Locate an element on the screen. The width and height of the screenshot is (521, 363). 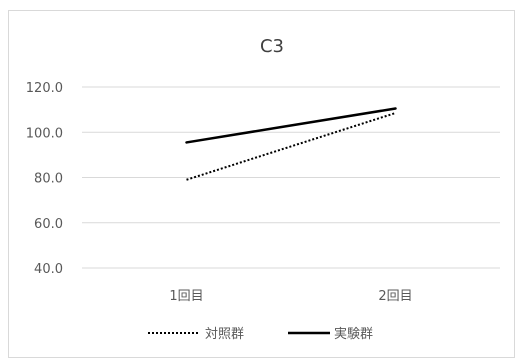
y-axis-ticks: 120.0 100.0 80.0 60.0 40.0 is located at coordinates (44, 179).